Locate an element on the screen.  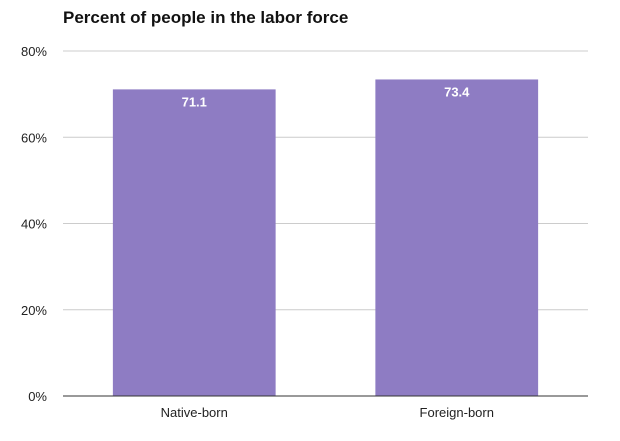
y-axis-ticks: 0% 20% 40% 60% 80% is located at coordinates (34, 224).